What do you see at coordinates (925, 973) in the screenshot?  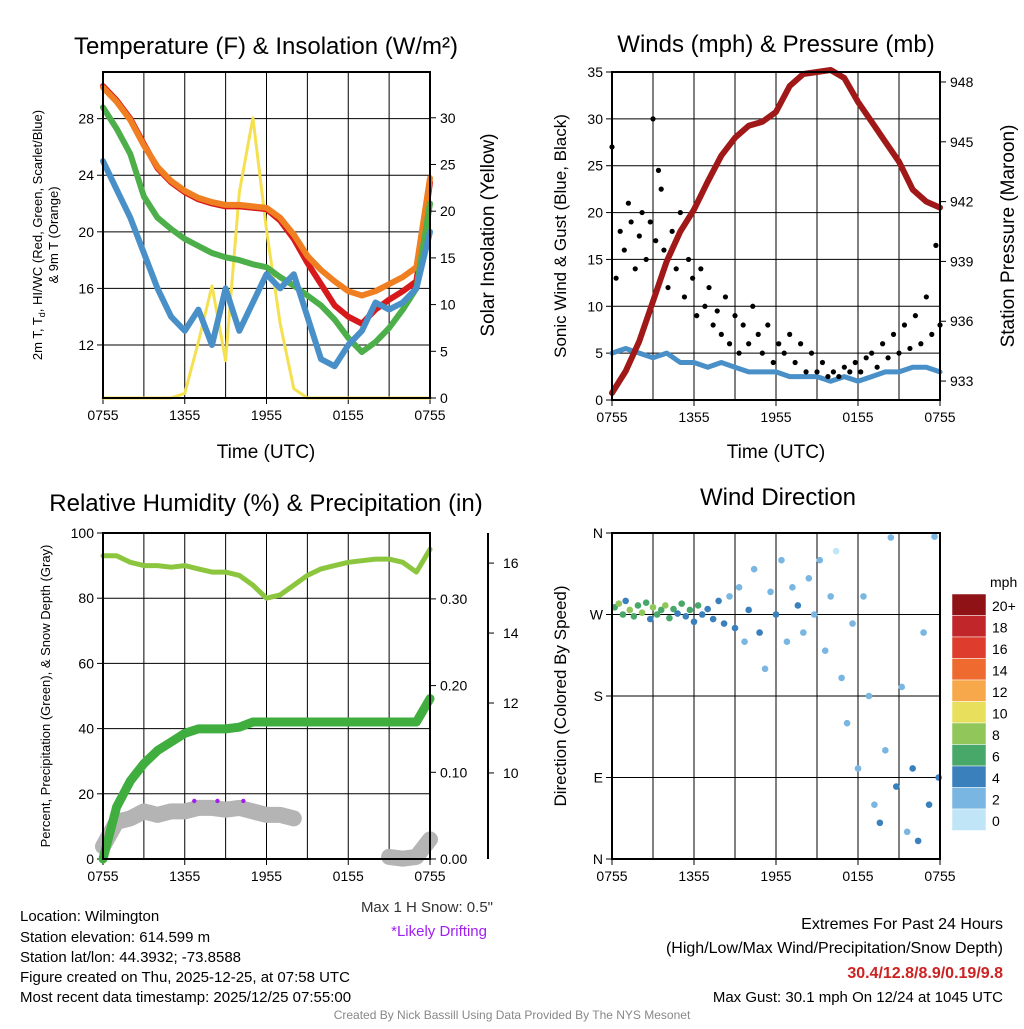 I see `extremes-values: 30.4/12.8/8.9/0.19/9.8` at bounding box center [925, 973].